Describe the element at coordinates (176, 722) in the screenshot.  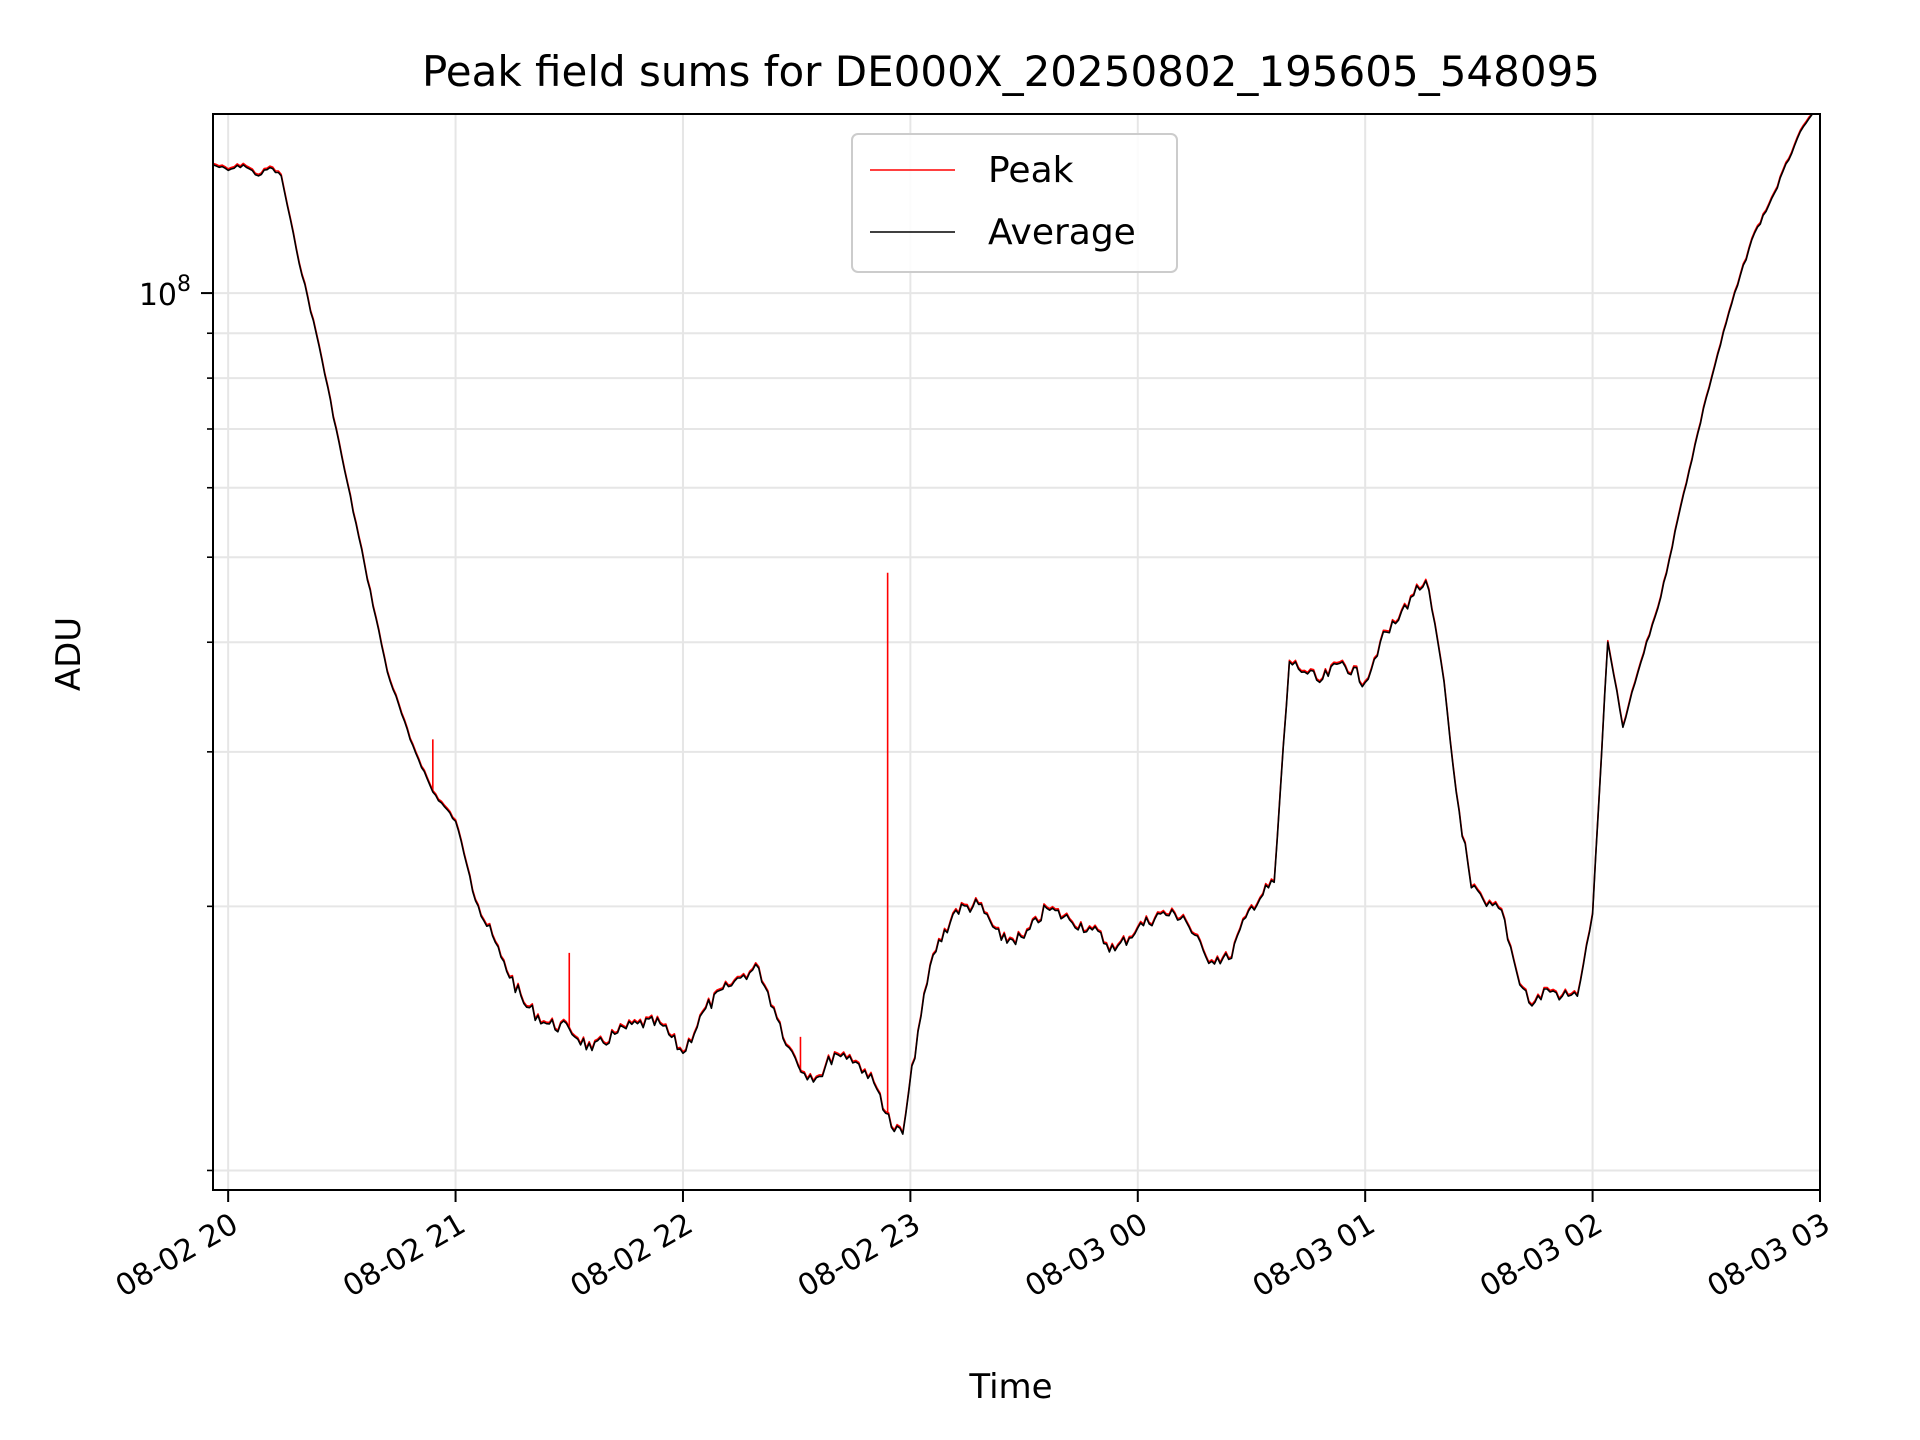
I see `y-axis: 108` at that location.